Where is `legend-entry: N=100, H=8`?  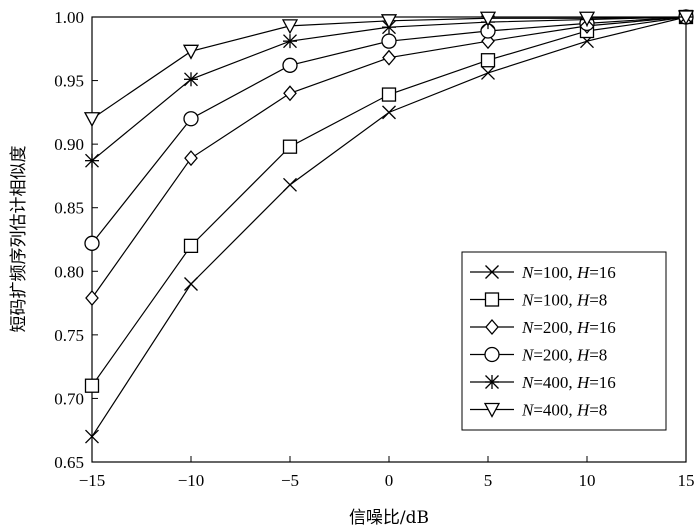
legend-entry: N=100, H=8 is located at coordinates (538, 300).